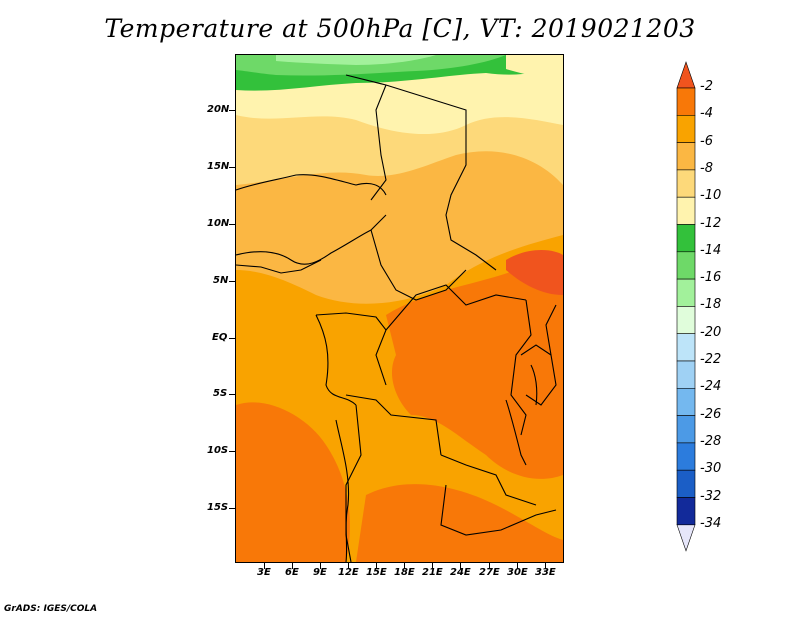 The width and height of the screenshot is (800, 618). Describe the element at coordinates (489, 572) in the screenshot. I see `lon-label: 27E` at that location.